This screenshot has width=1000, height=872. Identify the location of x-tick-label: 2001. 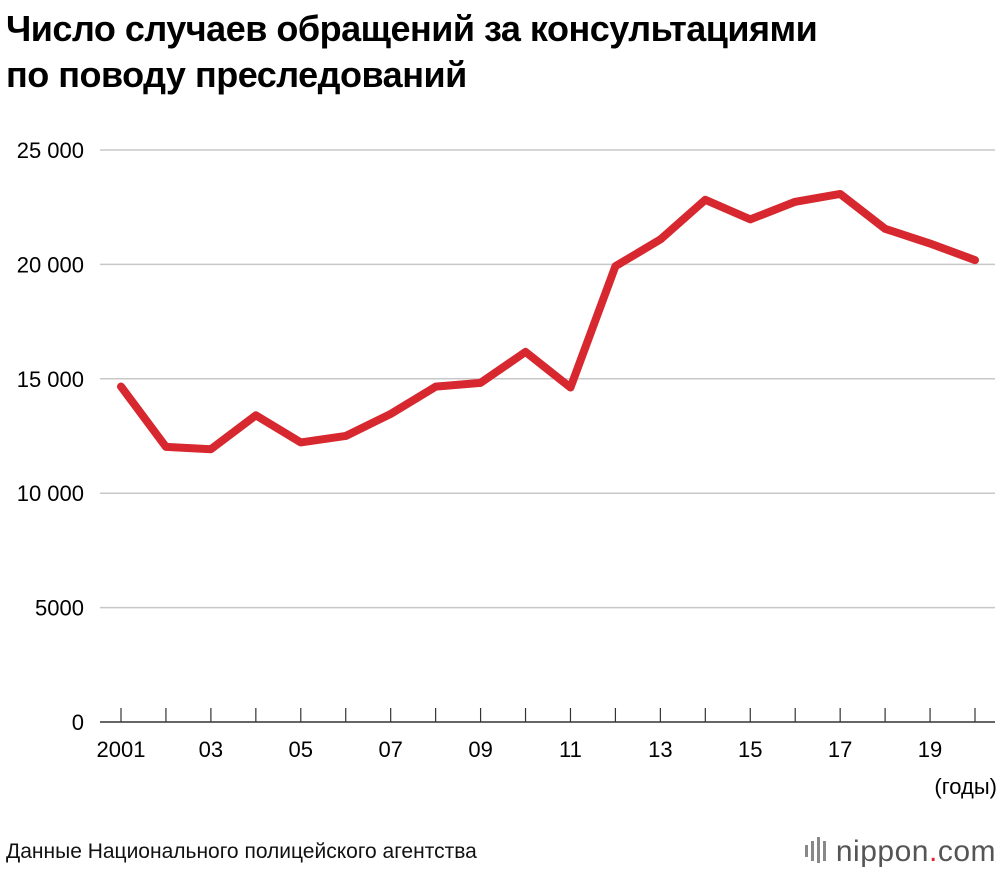
(121, 749).